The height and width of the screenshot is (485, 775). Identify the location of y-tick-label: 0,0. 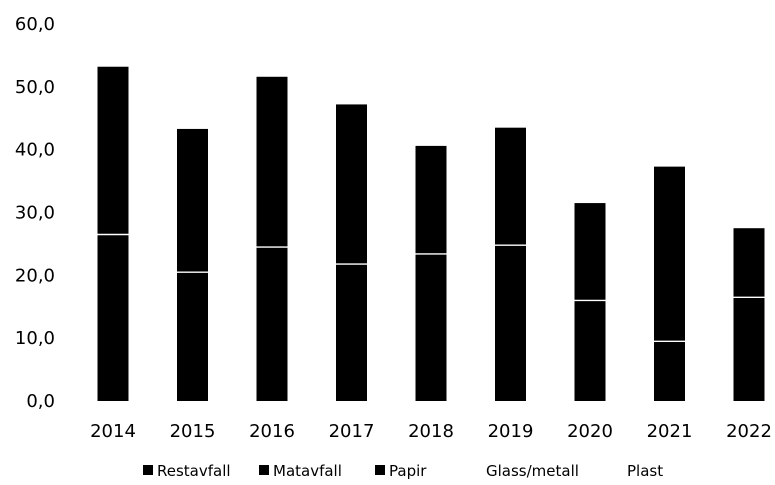
(40, 401).